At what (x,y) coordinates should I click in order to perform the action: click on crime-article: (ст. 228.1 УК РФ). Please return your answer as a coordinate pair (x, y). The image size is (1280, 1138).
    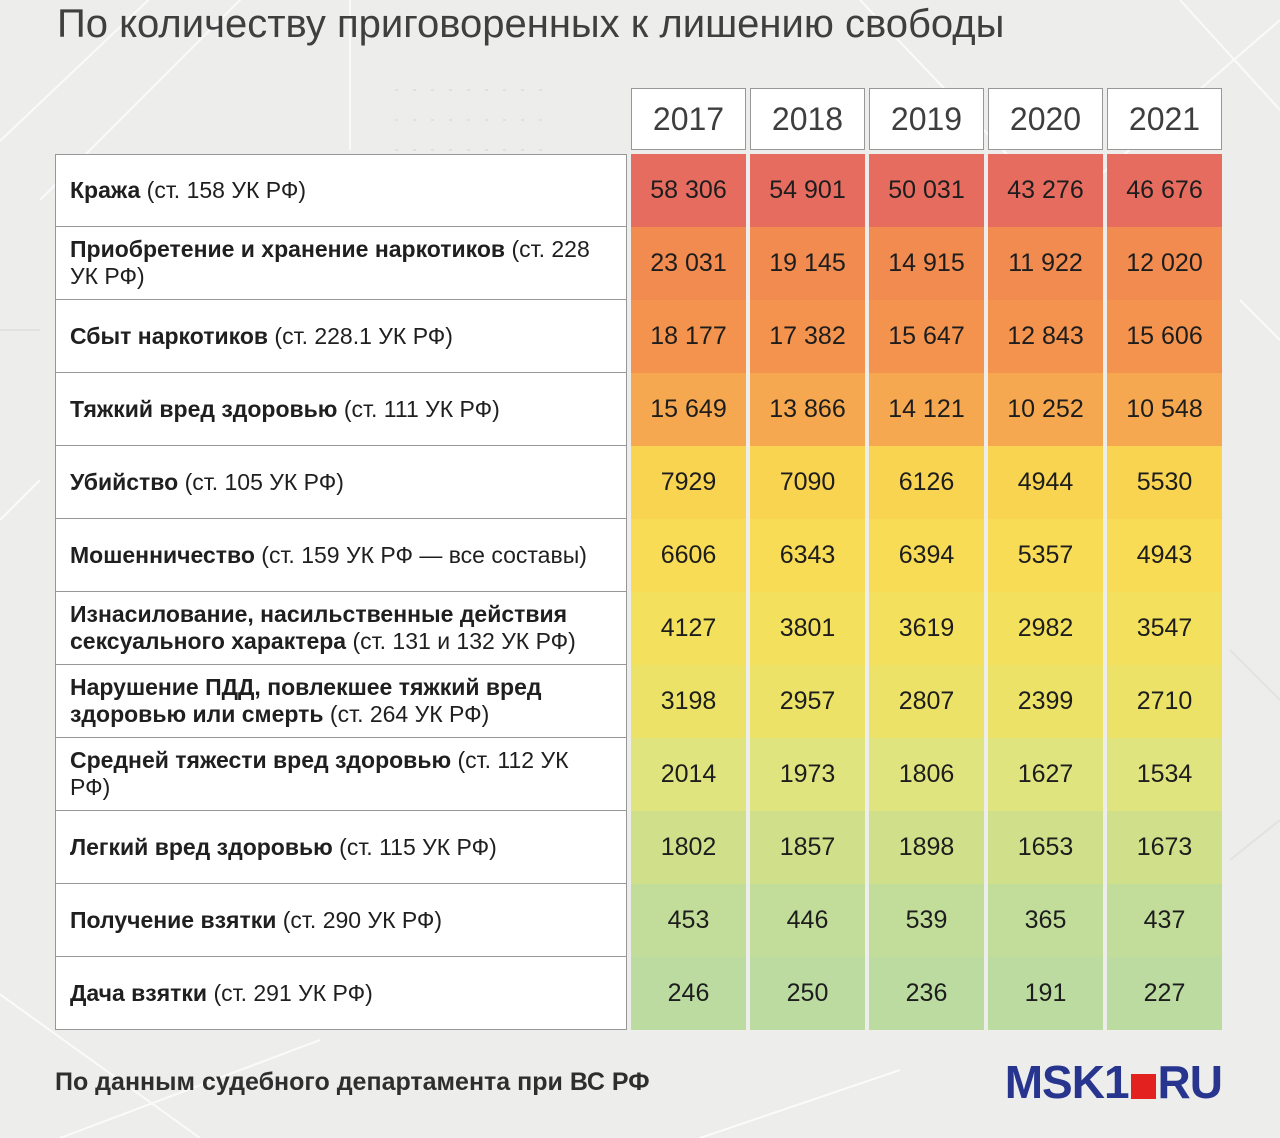
    Looking at the image, I should click on (363, 335).